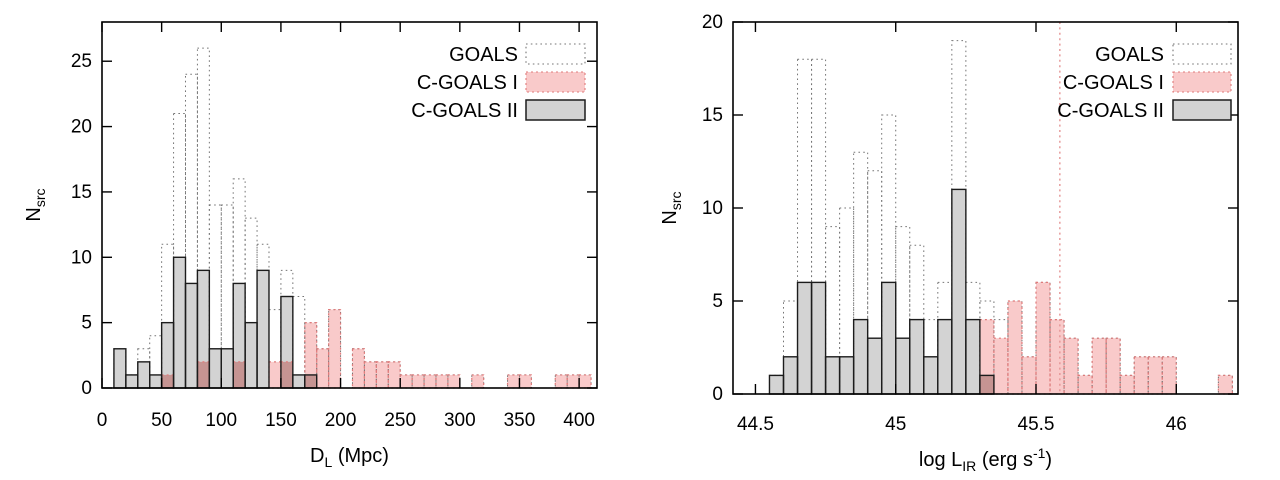  I want to click on x-tick-label: 200, so click(341, 420).